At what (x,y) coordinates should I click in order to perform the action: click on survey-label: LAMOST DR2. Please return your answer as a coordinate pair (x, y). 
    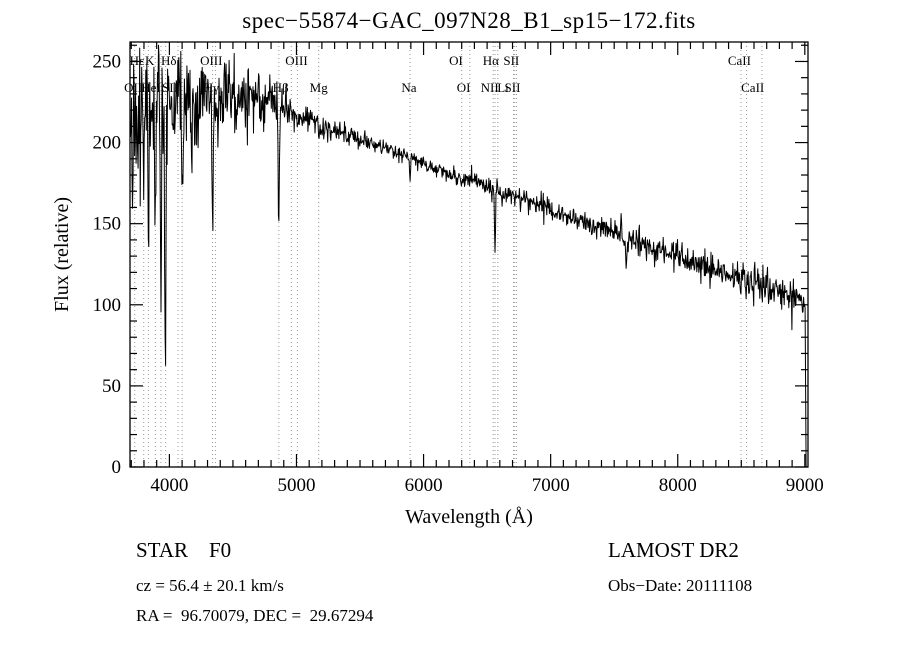
    Looking at the image, I should click on (673, 550).